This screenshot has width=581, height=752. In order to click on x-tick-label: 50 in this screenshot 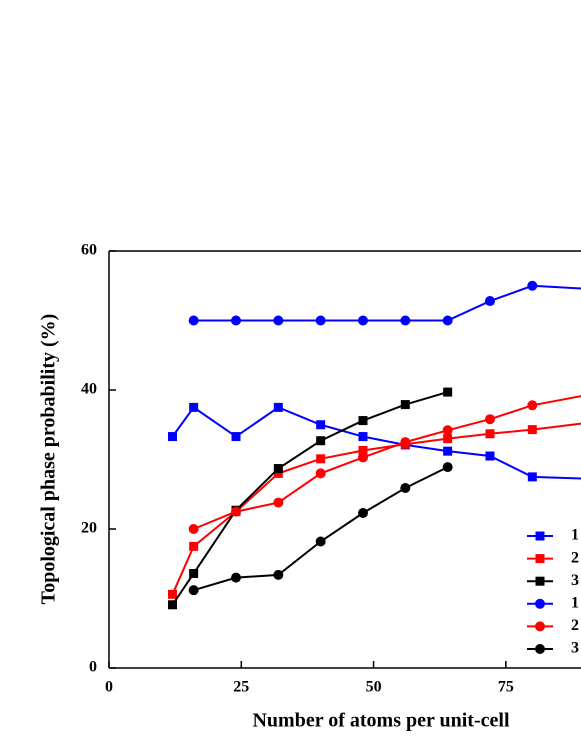, I will do `click(374, 687)`.